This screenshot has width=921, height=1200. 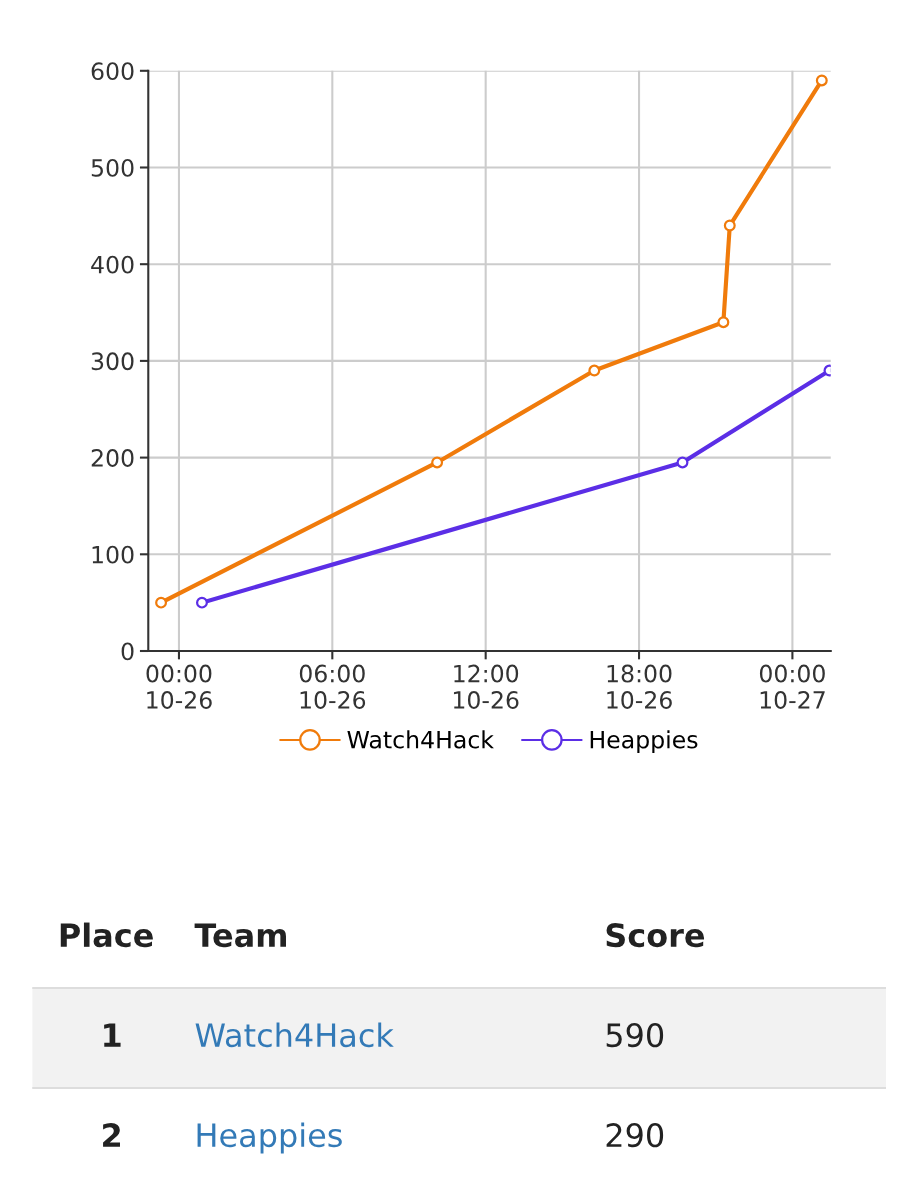 What do you see at coordinates (269, 1138) in the screenshot?
I see `text: Heappies` at bounding box center [269, 1138].